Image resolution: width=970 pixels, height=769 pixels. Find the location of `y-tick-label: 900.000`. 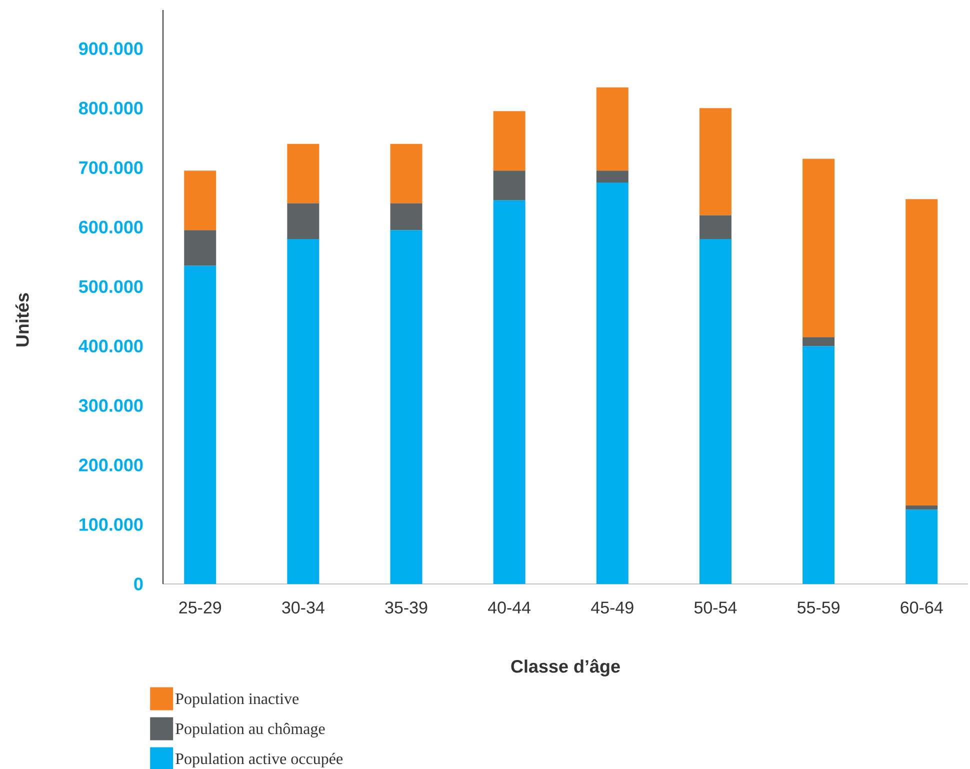

y-tick-label: 900.000 is located at coordinates (111, 49).